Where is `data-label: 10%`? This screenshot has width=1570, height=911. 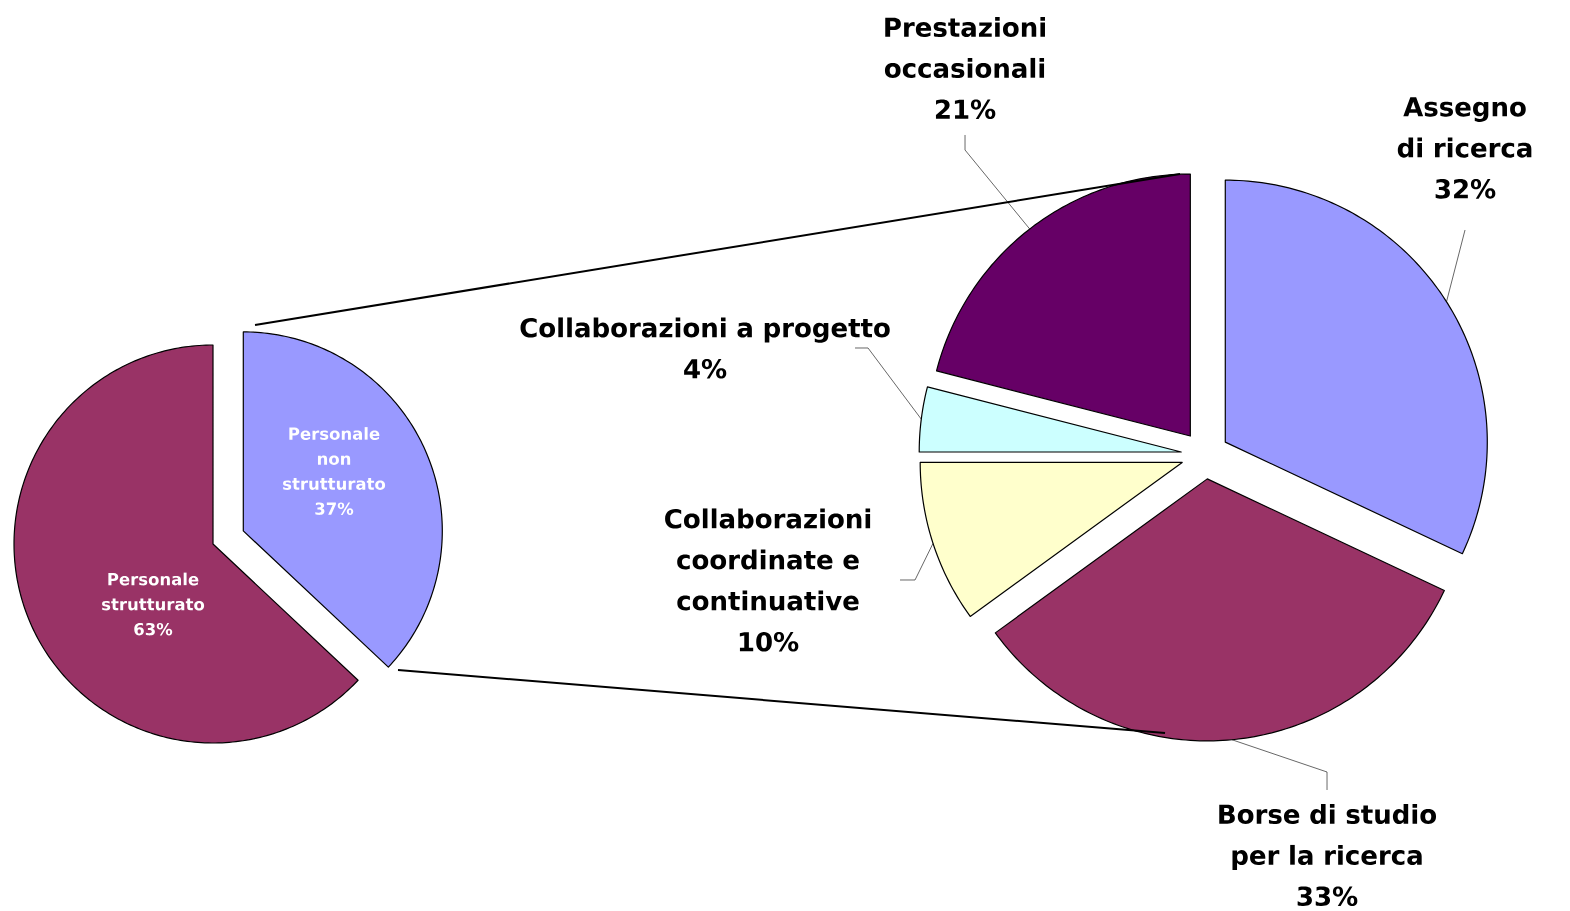 data-label: 10% is located at coordinates (769, 641).